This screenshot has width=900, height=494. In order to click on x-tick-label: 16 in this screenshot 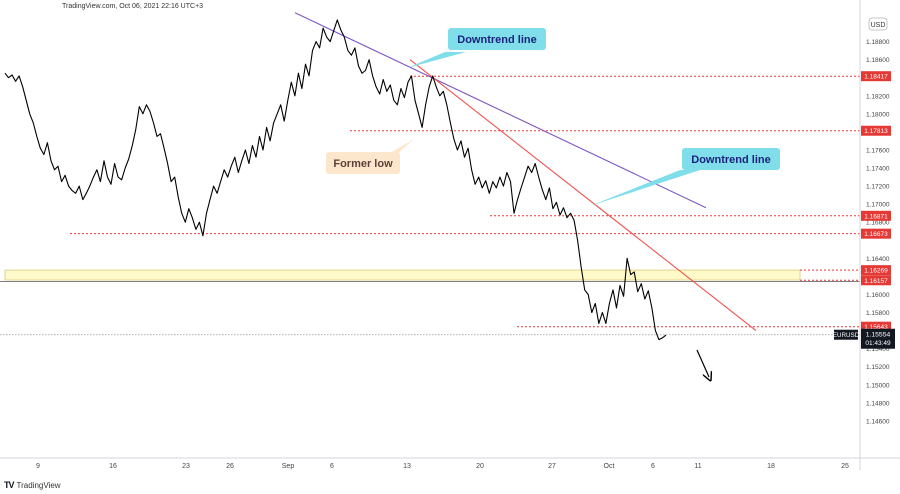, I will do `click(113, 466)`.